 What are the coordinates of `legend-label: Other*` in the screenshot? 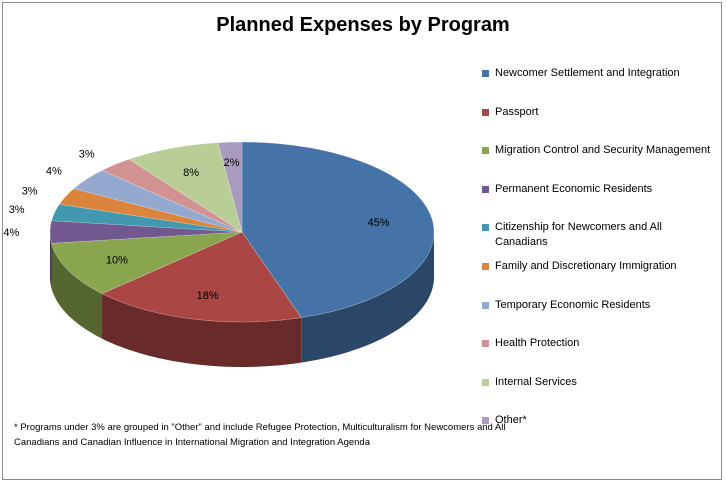 It's located at (511, 420).